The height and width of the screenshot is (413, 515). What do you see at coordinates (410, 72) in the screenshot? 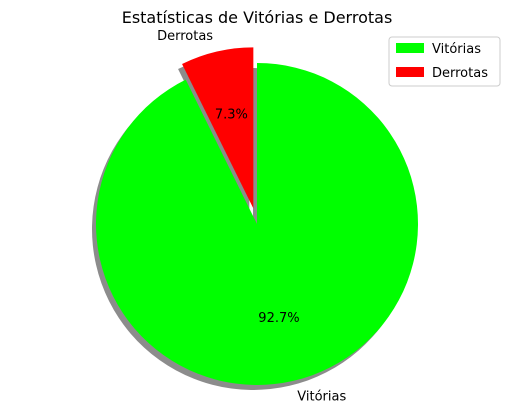
I see `legend-swatch-derrotas` at bounding box center [410, 72].